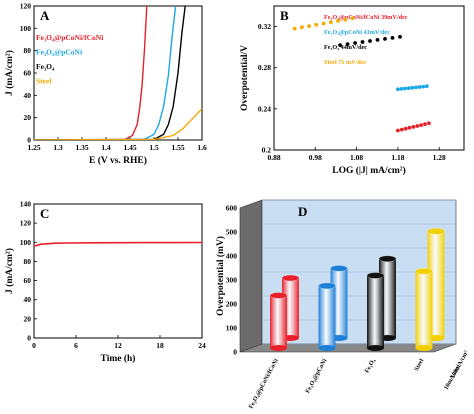  Describe the element at coordinates (439, 157) in the screenshot. I see `x-tick-label: 1.28` at that location.